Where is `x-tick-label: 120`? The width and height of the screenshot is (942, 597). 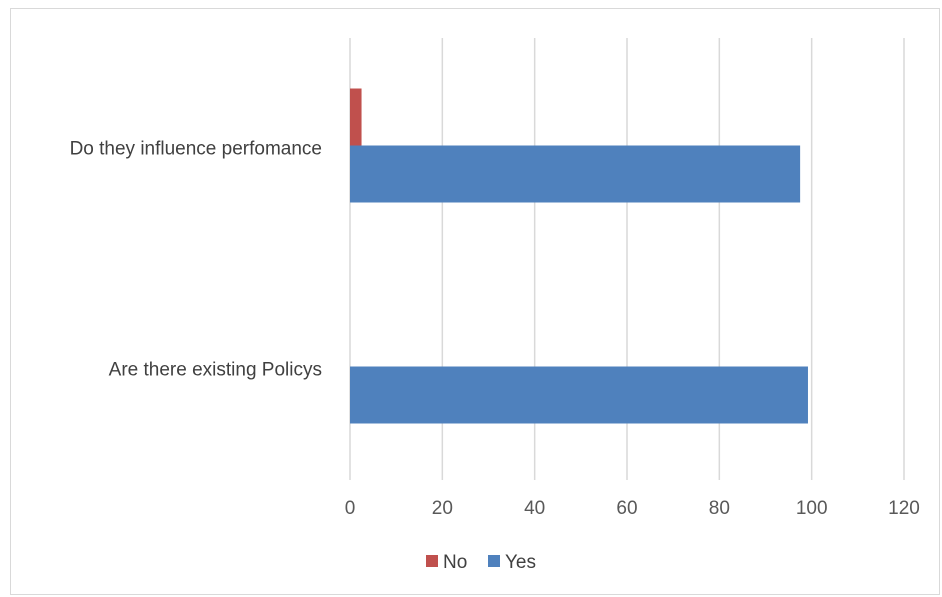
x-tick-label: 120 is located at coordinates (904, 508).